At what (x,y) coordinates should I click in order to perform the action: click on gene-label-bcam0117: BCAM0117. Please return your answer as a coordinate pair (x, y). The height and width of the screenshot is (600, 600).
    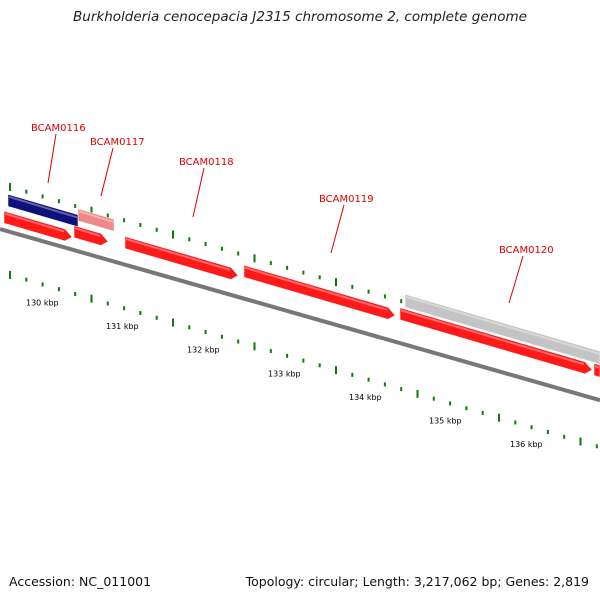
    Looking at the image, I should click on (117, 142).